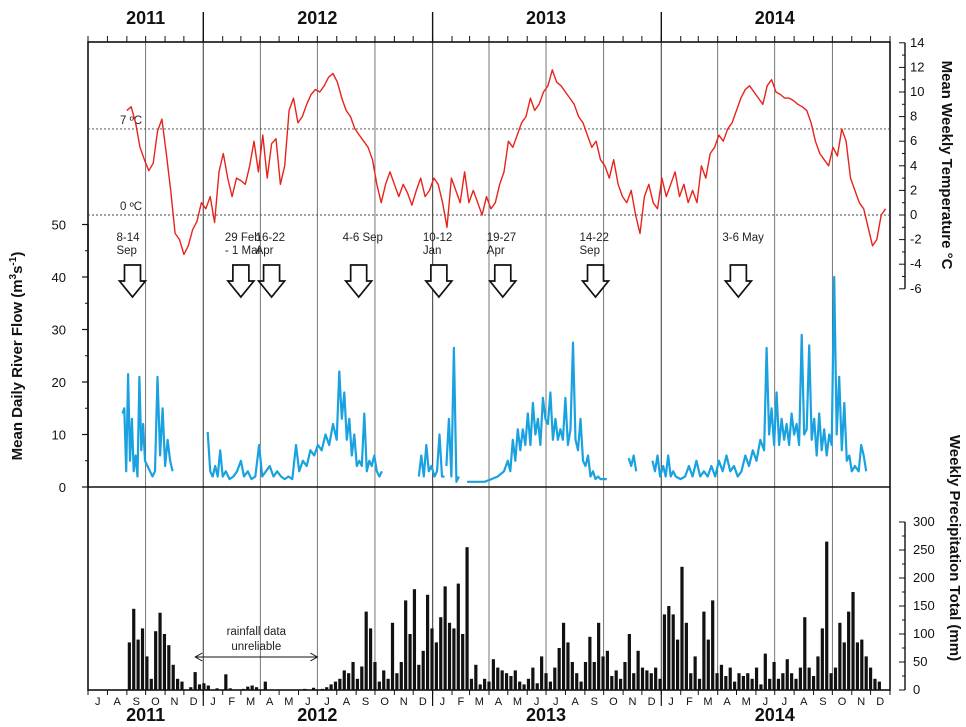 The width and height of the screenshot is (966, 727). Describe the element at coordinates (243, 251) in the screenshot. I see `event-label: - 1 Mar` at that location.